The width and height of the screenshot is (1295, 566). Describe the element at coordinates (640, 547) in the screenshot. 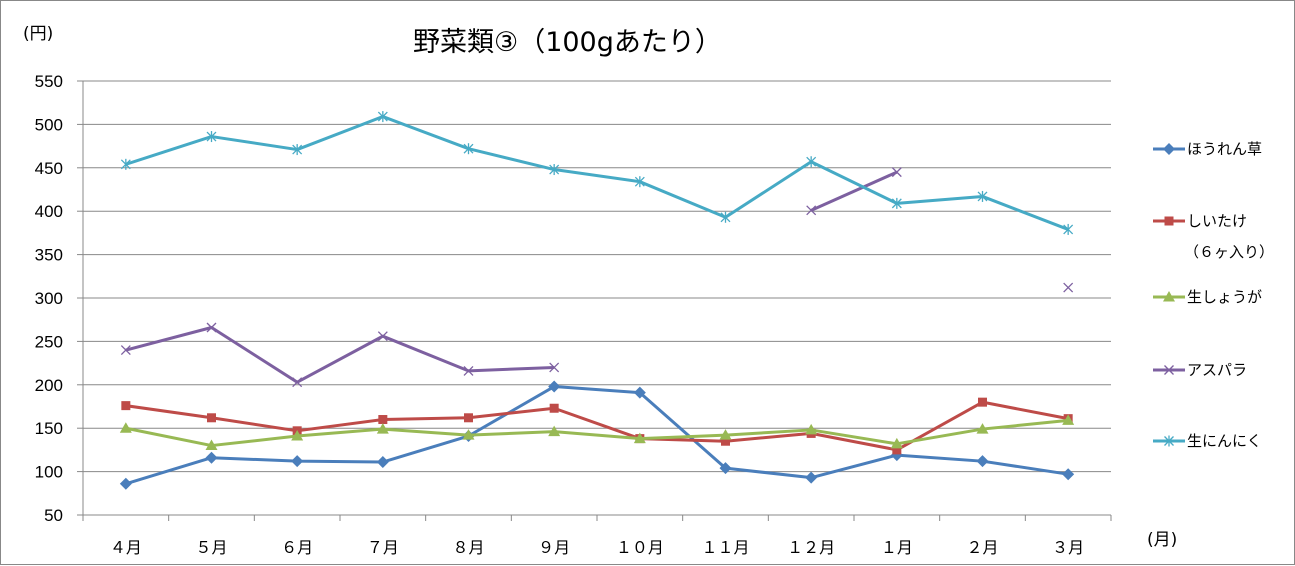

I see `x-tick-label: １０月` at that location.